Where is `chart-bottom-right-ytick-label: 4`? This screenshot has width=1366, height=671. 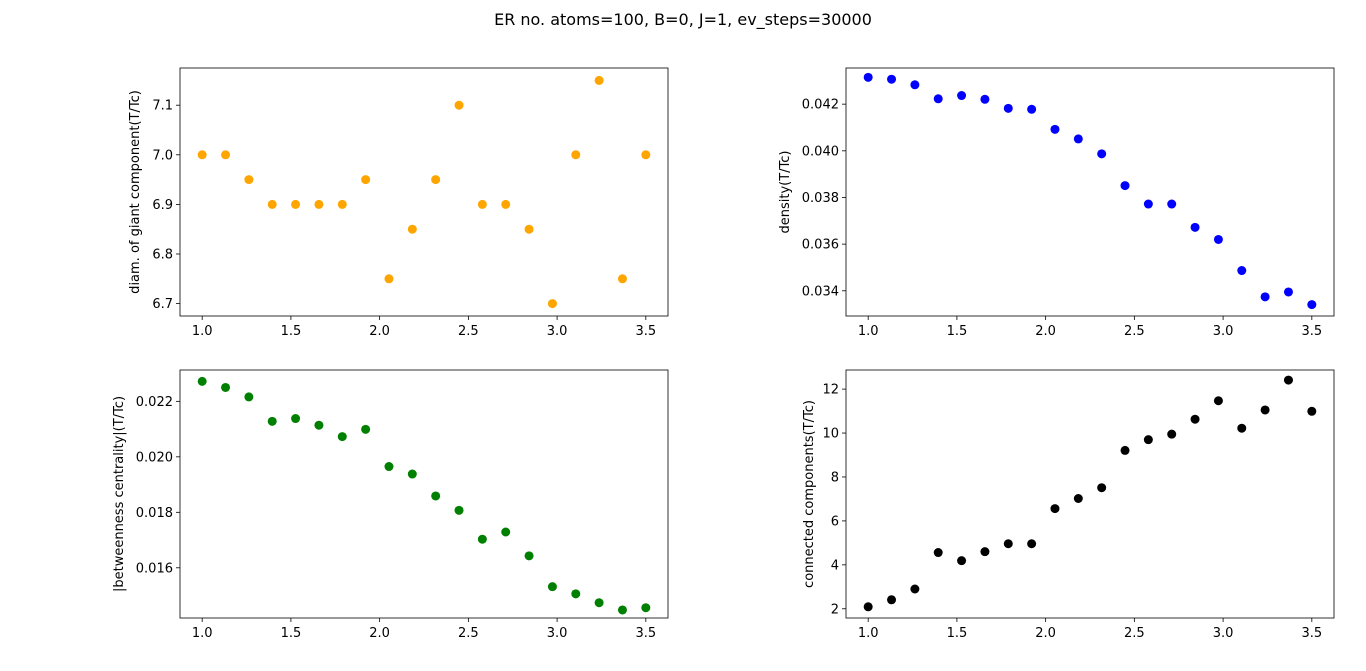
chart-bottom-right-ytick-label: 4 is located at coordinates (835, 565).